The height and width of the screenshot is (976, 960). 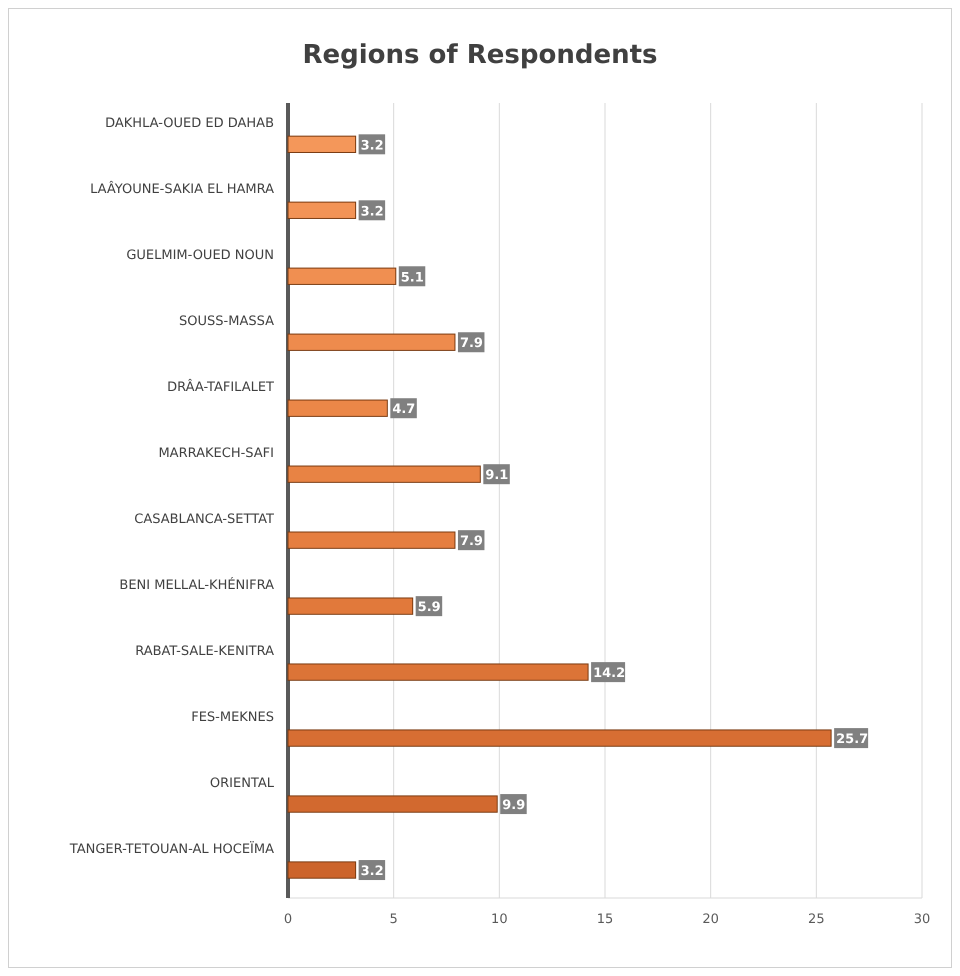 I want to click on y-tick-label: TANGER-TETOUAN-AL HOCEÏMA, so click(x=171, y=848).